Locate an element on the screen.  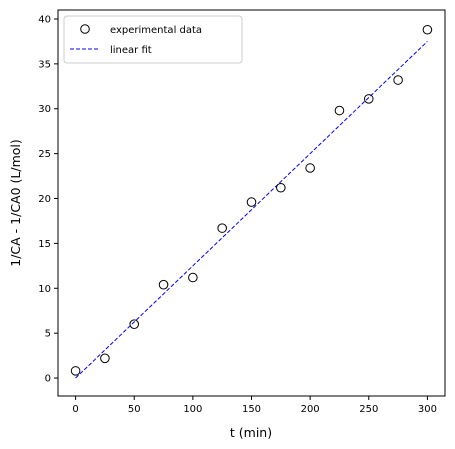
x-axis-ticks: 0 50 100 150 200 250 300 is located at coordinates (254, 405).